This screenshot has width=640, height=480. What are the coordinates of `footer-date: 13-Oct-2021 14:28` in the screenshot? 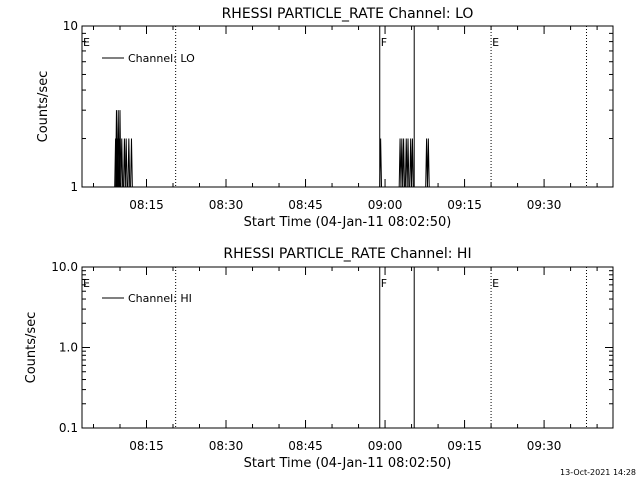 It's located at (598, 472).